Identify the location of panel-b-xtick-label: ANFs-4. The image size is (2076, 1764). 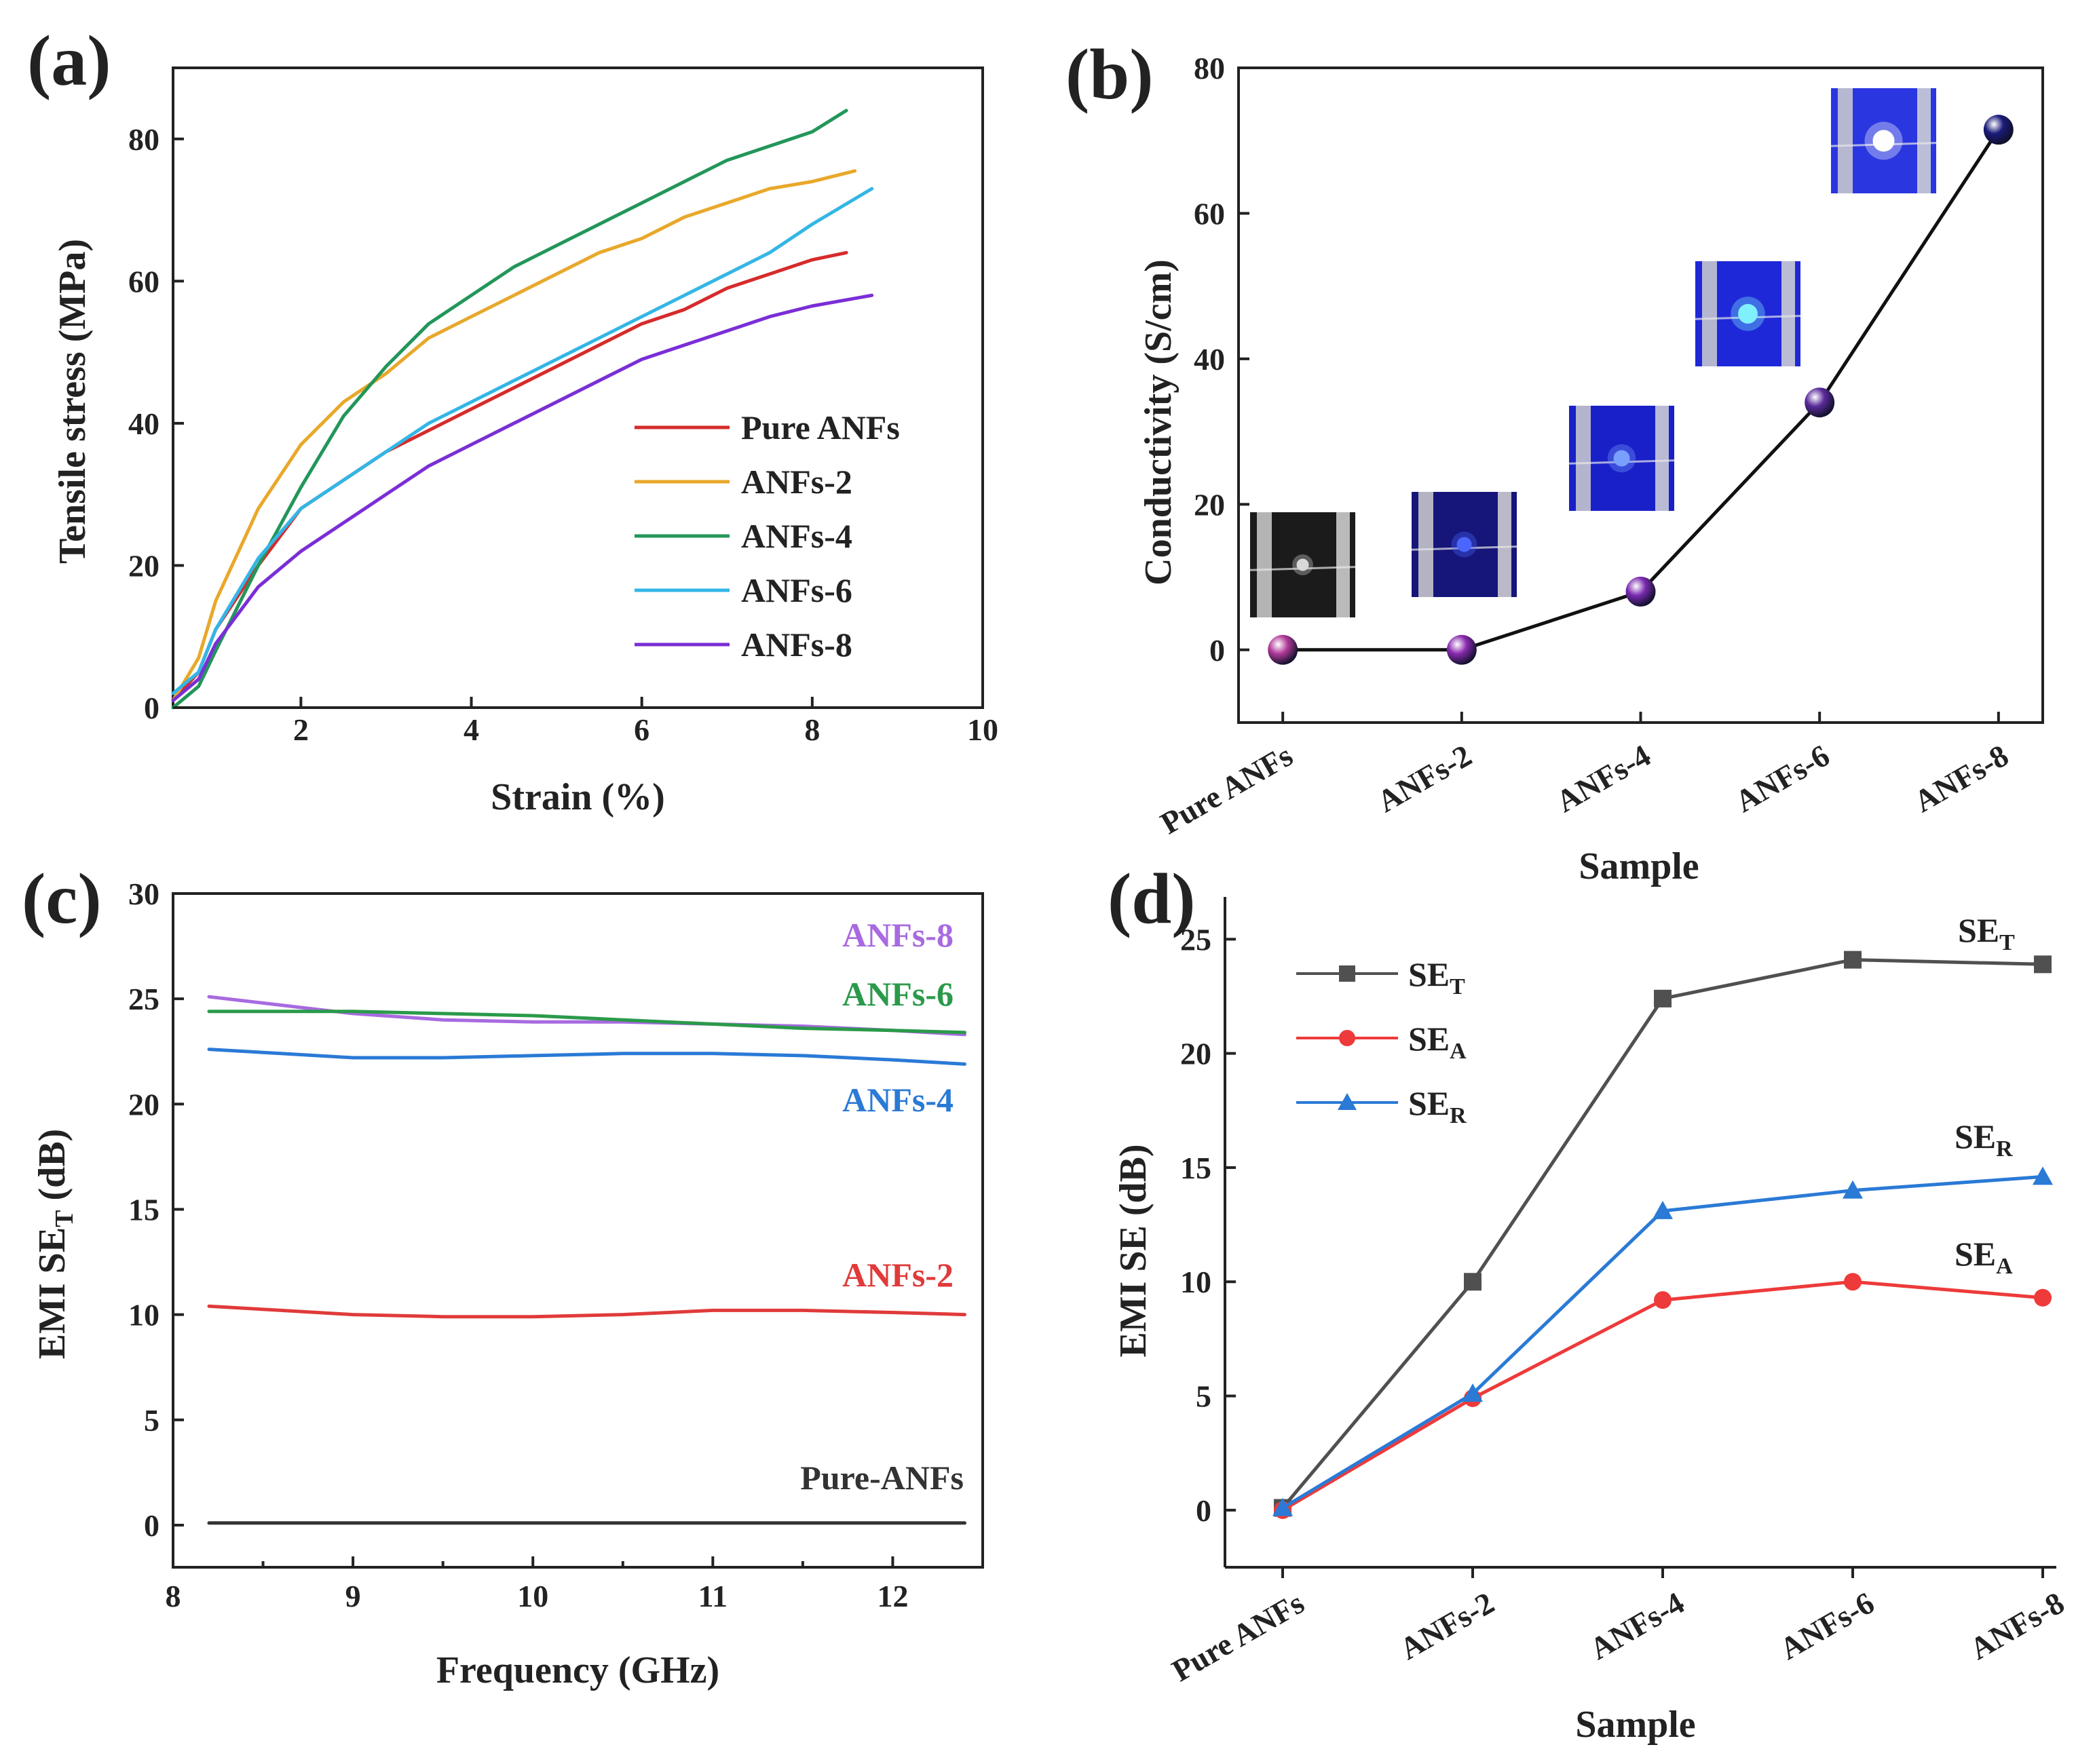
(1603, 778).